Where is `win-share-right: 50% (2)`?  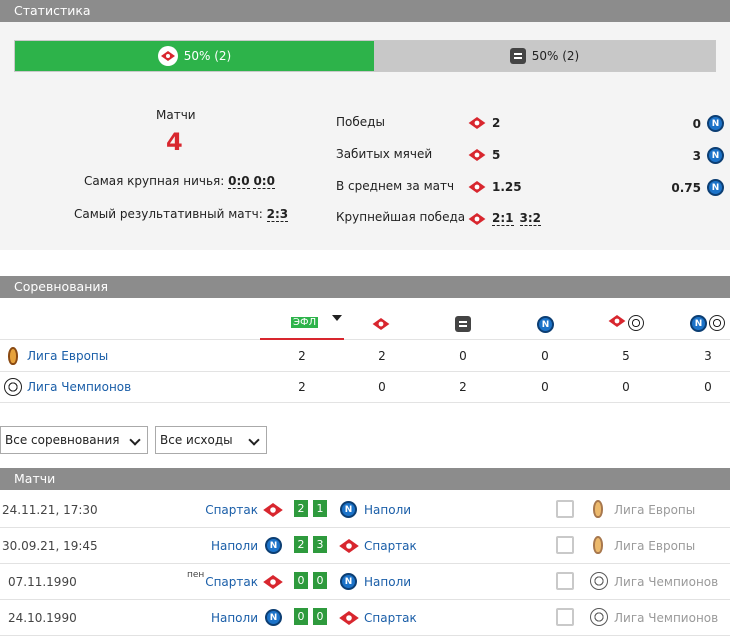
win-share-right: 50% (2) is located at coordinates (544, 56).